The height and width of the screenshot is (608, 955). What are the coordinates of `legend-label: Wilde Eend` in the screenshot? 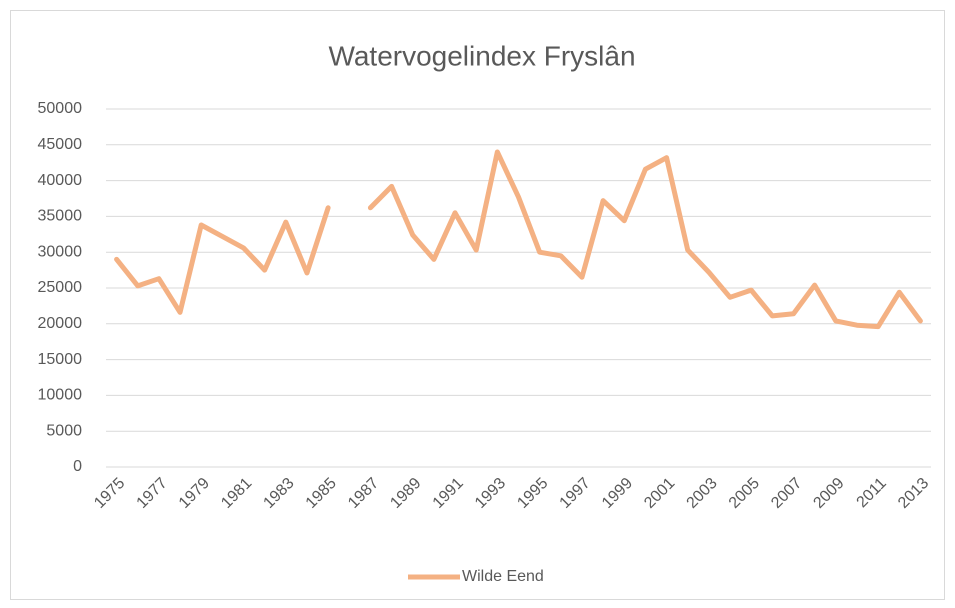 It's located at (503, 576).